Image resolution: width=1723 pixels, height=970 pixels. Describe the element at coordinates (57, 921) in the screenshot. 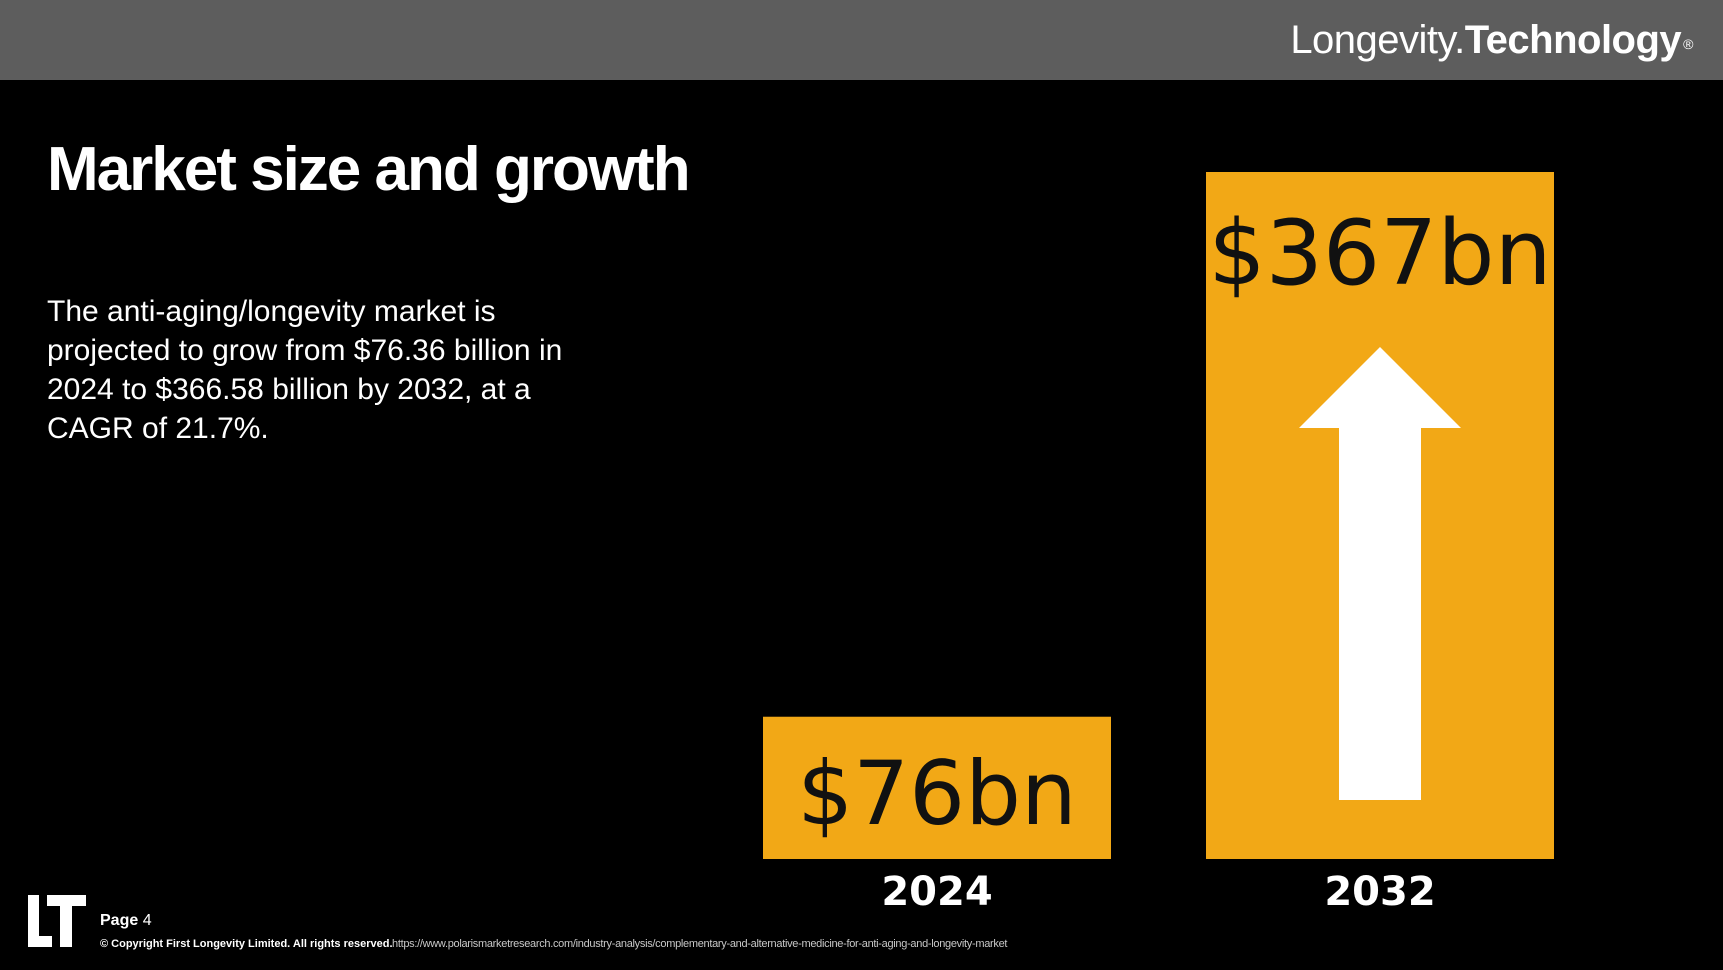

I see `lt-logo-icon` at that location.